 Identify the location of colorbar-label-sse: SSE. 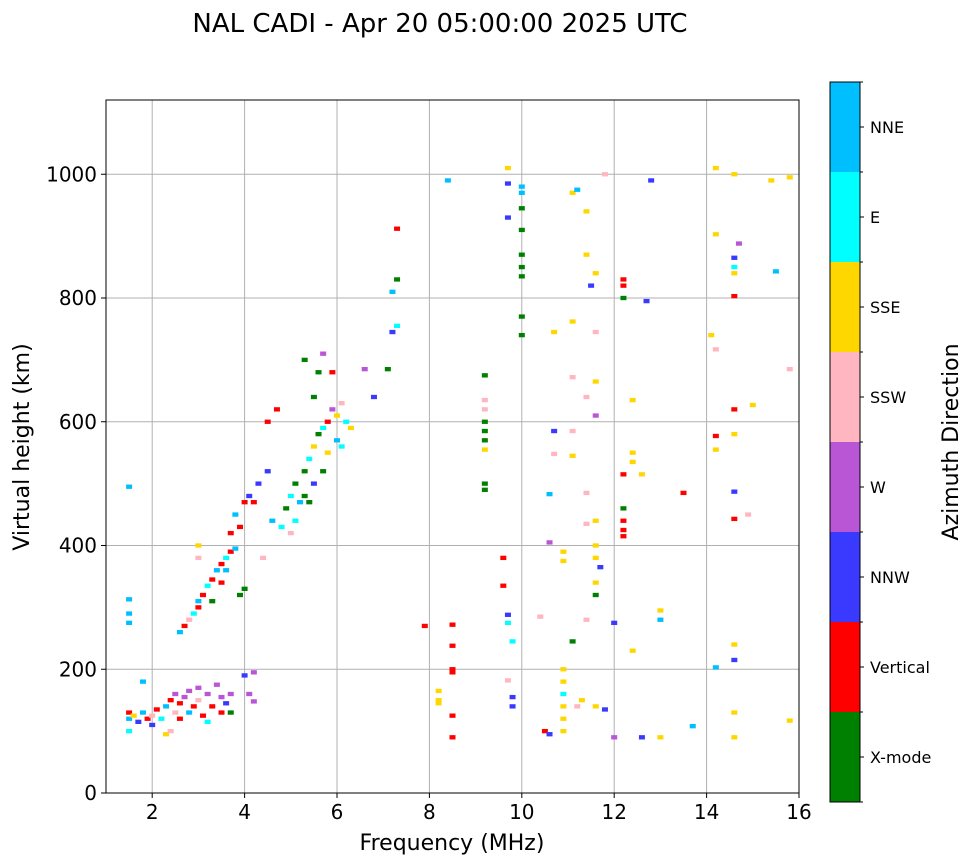
(885, 307).